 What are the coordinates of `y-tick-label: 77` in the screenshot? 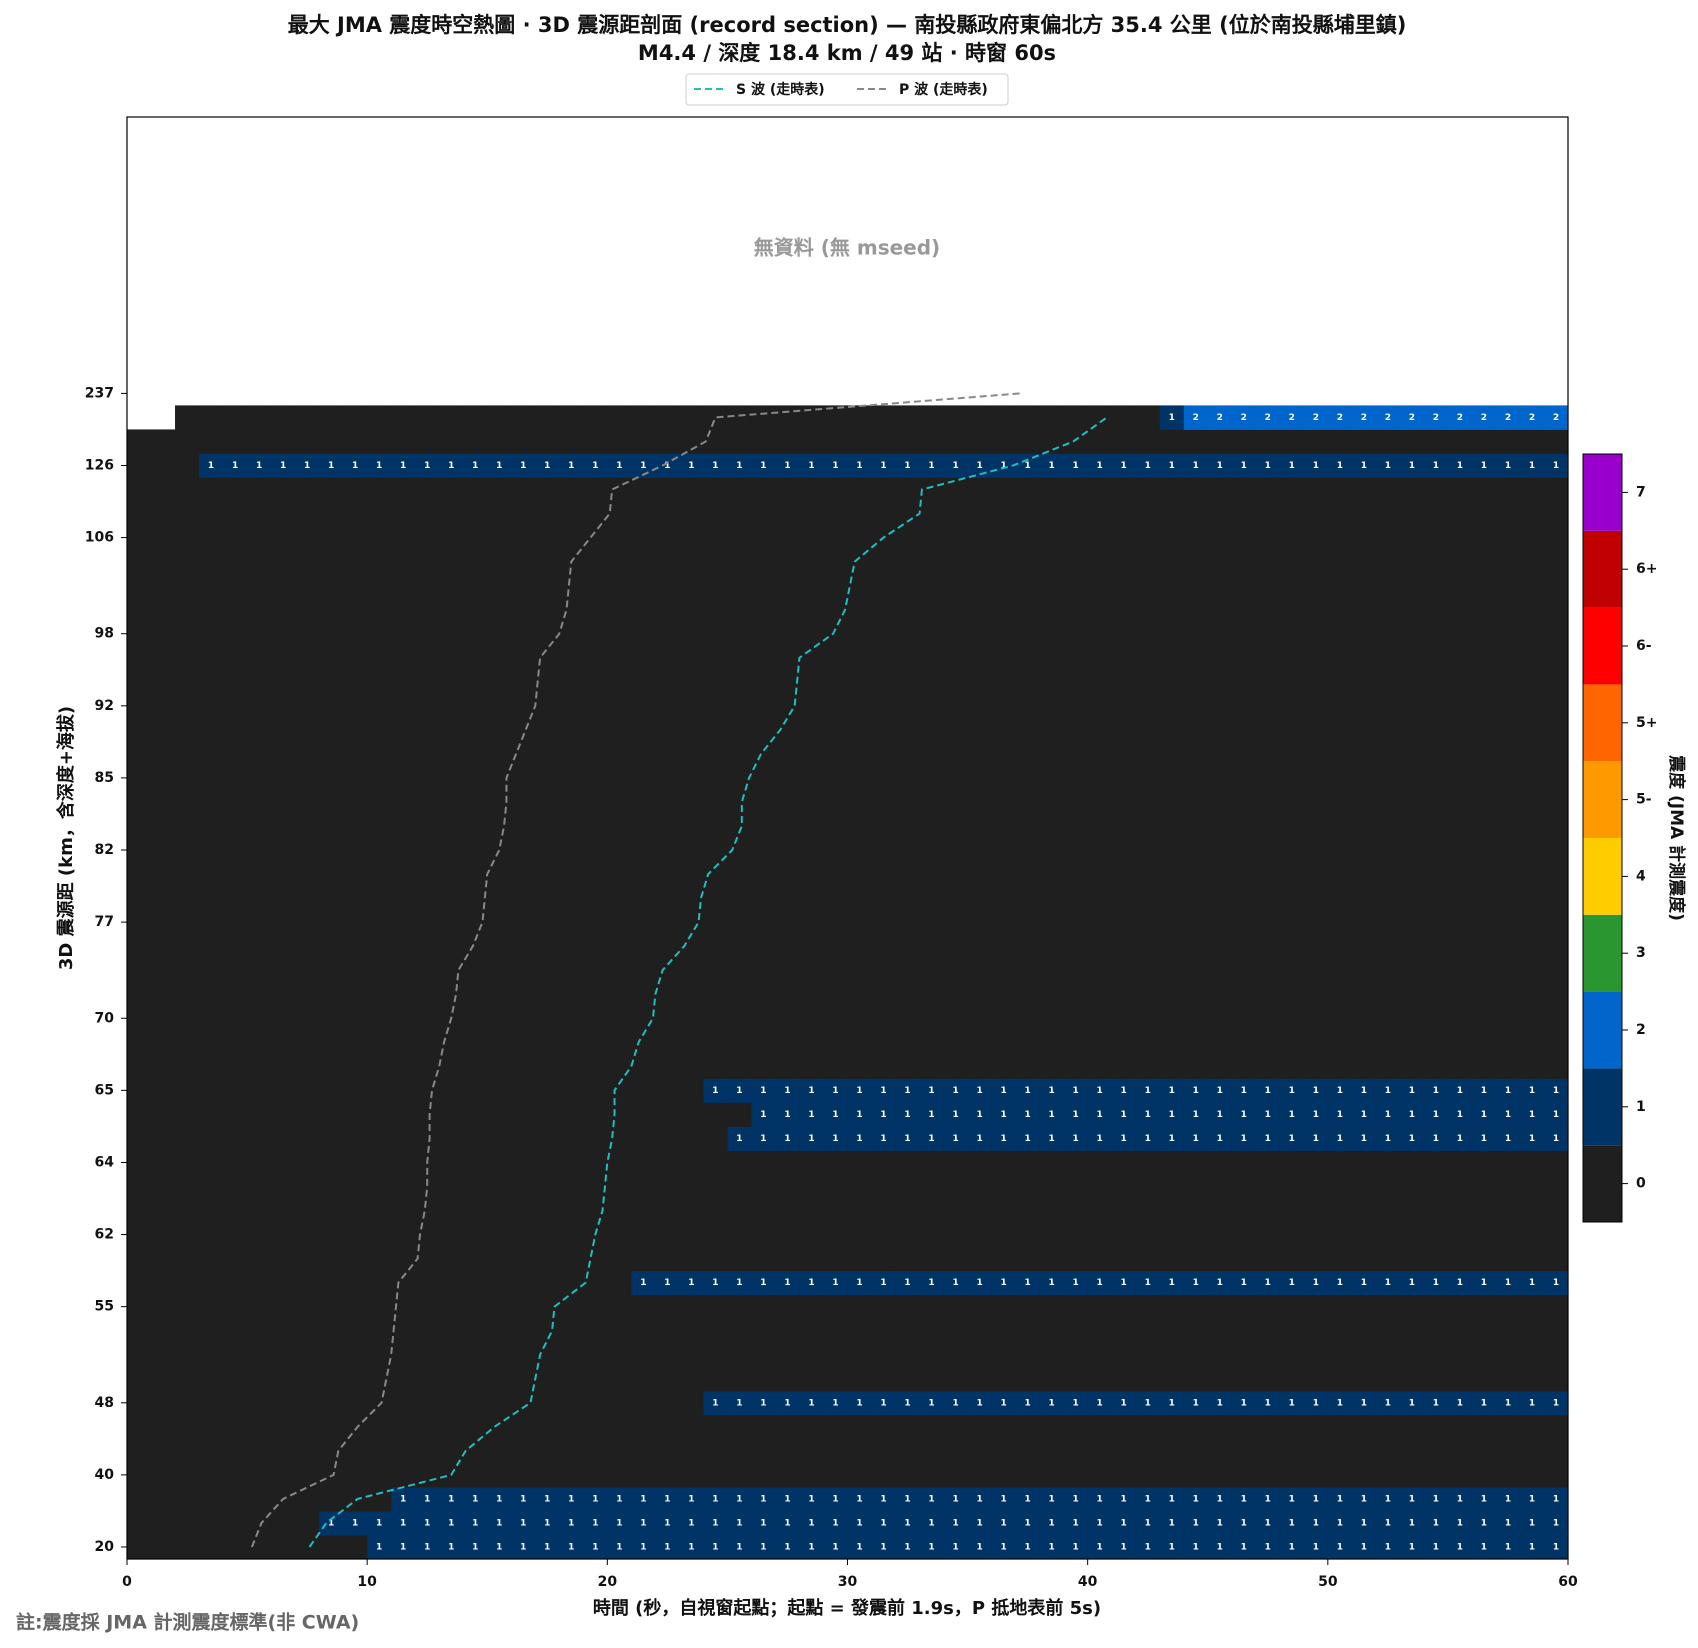 It's located at (104, 922).